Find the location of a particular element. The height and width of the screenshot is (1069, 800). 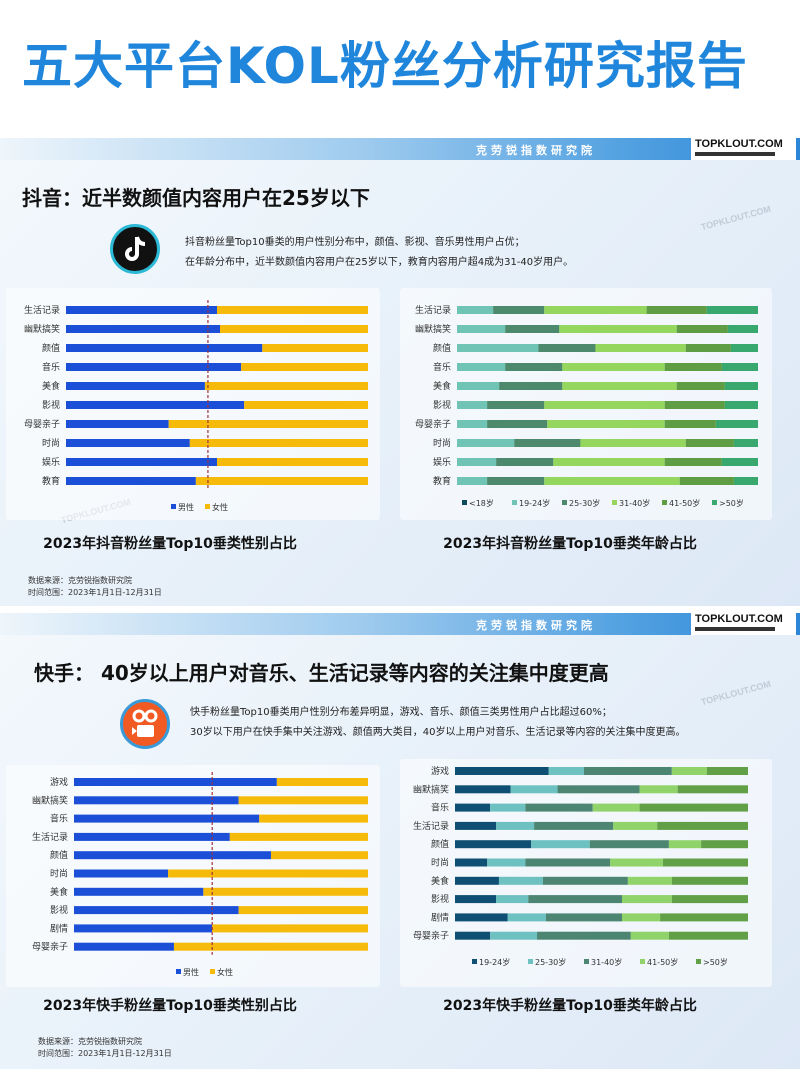

category-label: 幽默搞笑 is located at coordinates (433, 329).